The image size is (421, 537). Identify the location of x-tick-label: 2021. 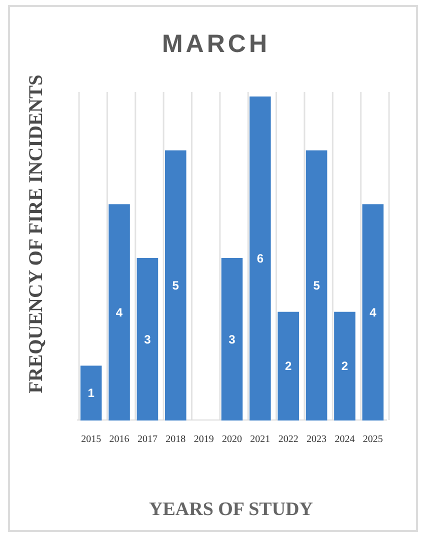
(260, 439).